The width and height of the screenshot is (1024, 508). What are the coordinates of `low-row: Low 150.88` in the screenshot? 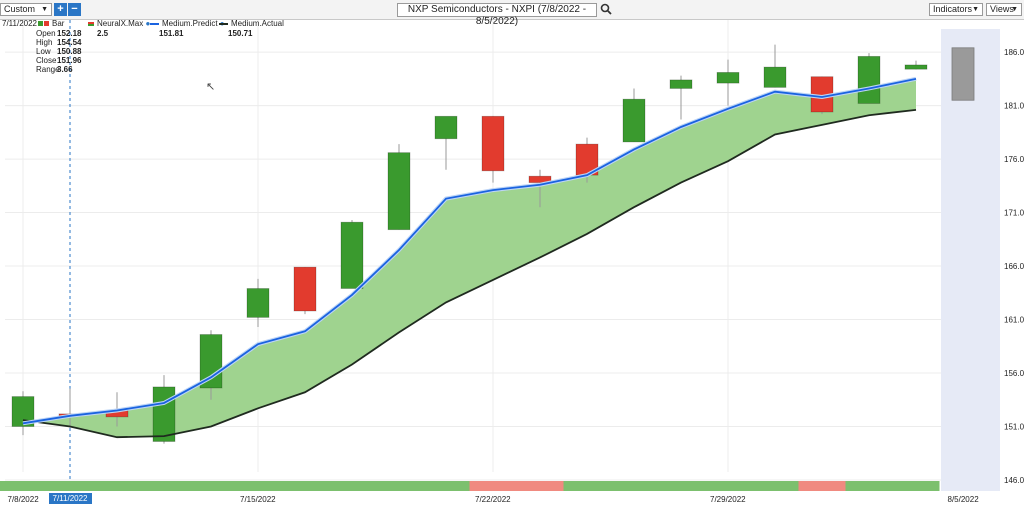 It's located at (58, 51).